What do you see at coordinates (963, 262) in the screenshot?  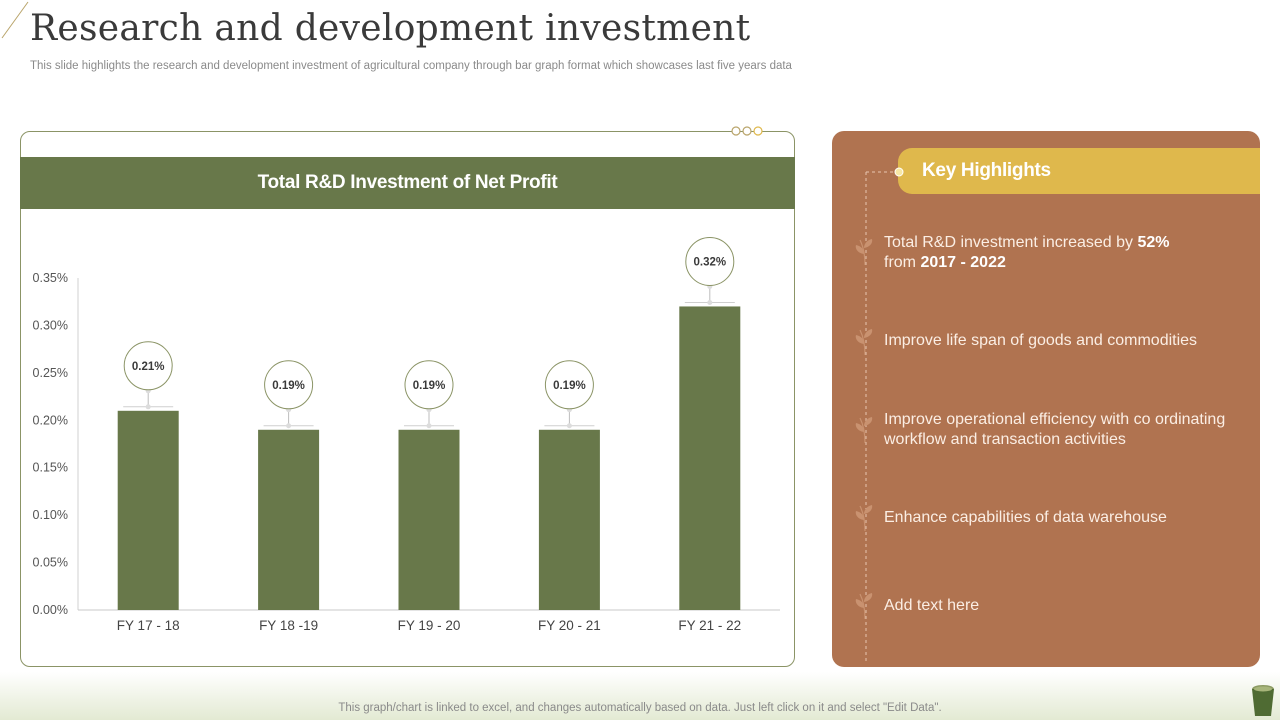 I see `highlight-item-1-years: 2017 - 2022` at bounding box center [963, 262].